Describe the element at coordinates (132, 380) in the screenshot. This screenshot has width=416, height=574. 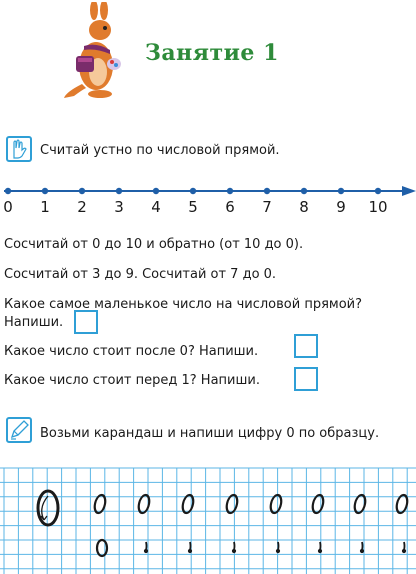
I see `question-before-one: Какое число стоит перед 1? Напиши.` at that location.